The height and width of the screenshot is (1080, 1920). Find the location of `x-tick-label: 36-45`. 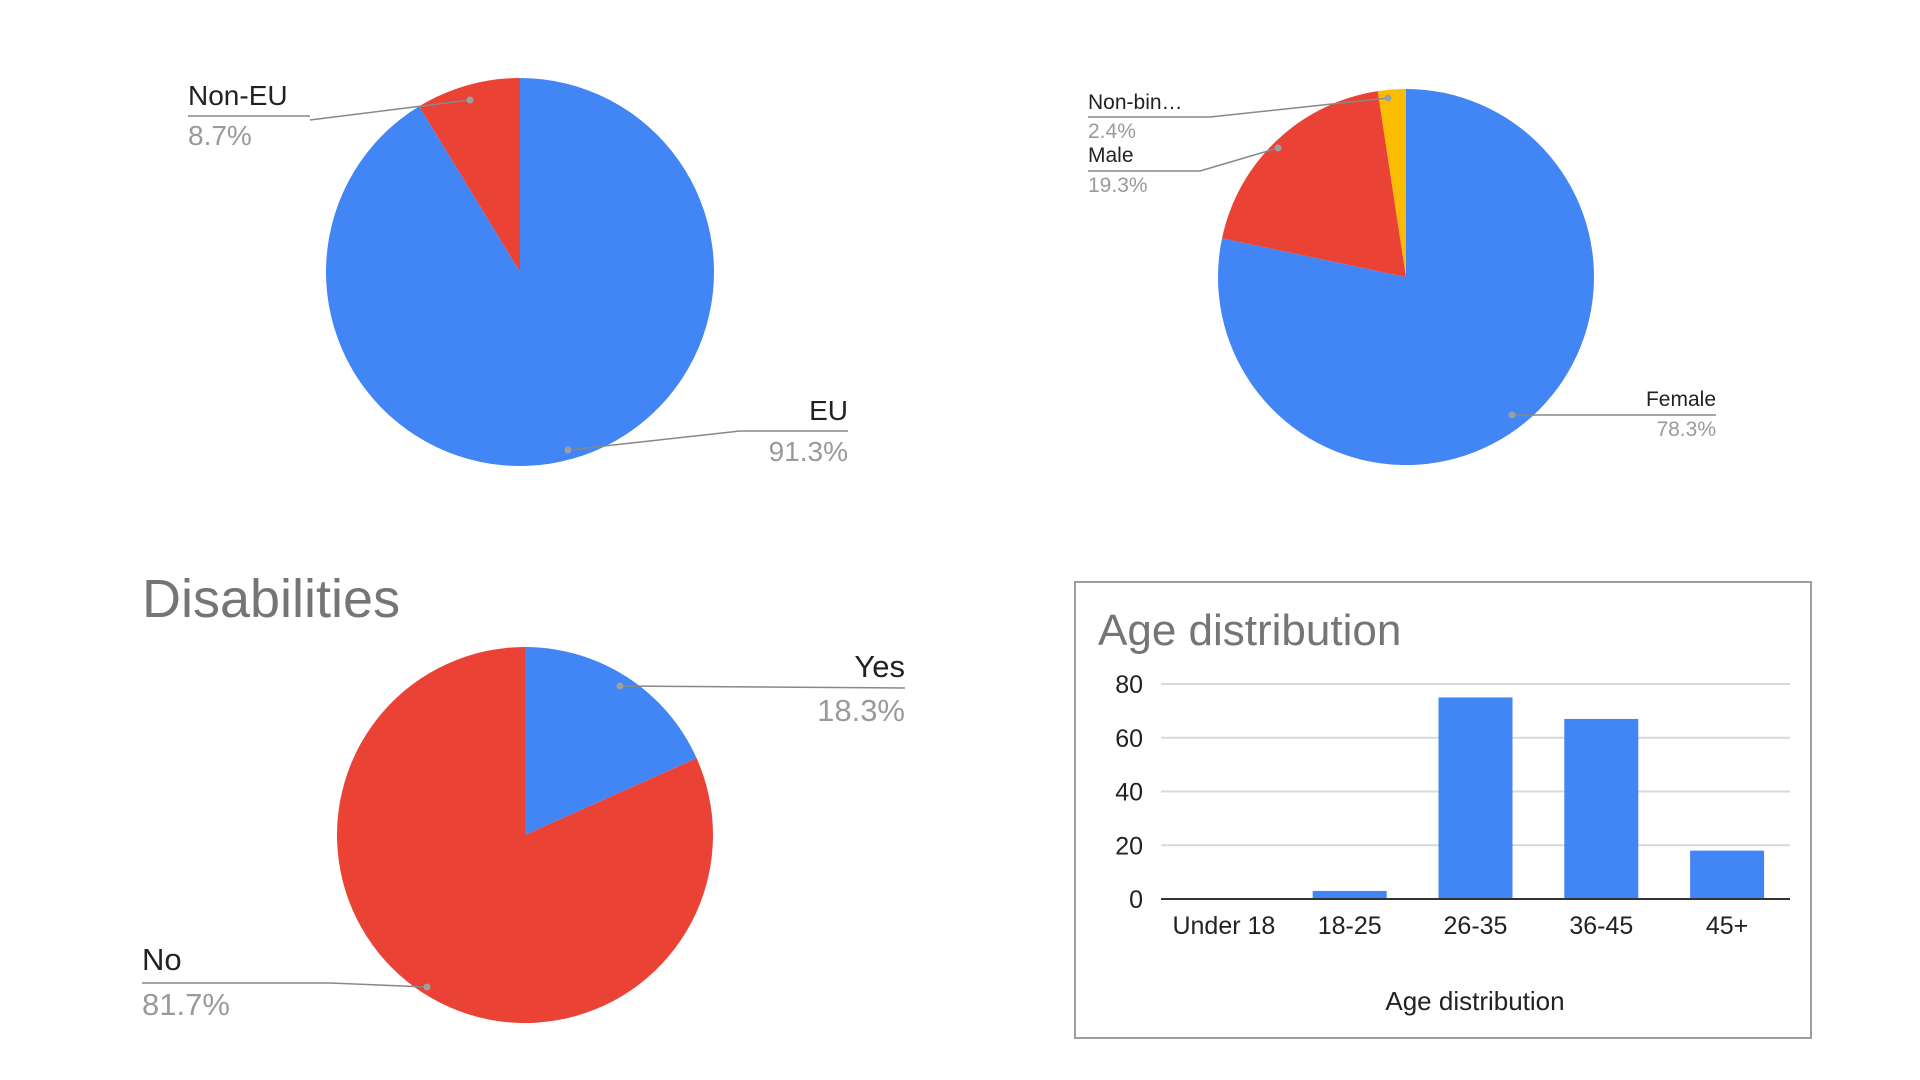

x-tick-label: 36-45 is located at coordinates (1601, 926).